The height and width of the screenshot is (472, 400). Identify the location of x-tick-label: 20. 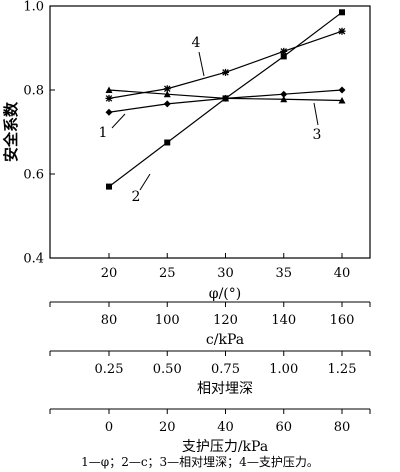
(109, 273).